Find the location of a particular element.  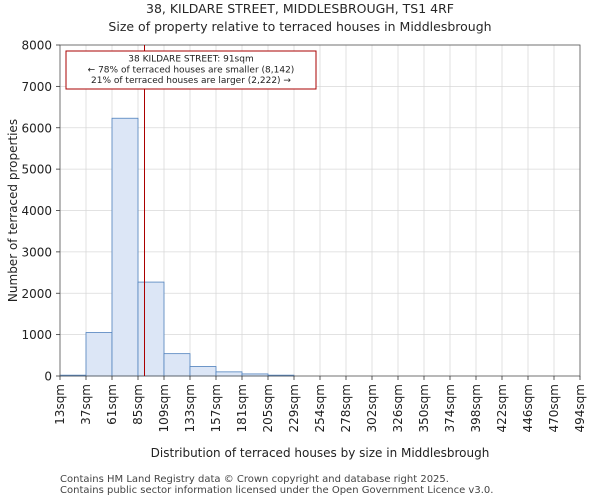

y-axis-label: Number of terraced properties is located at coordinates (13, 210).